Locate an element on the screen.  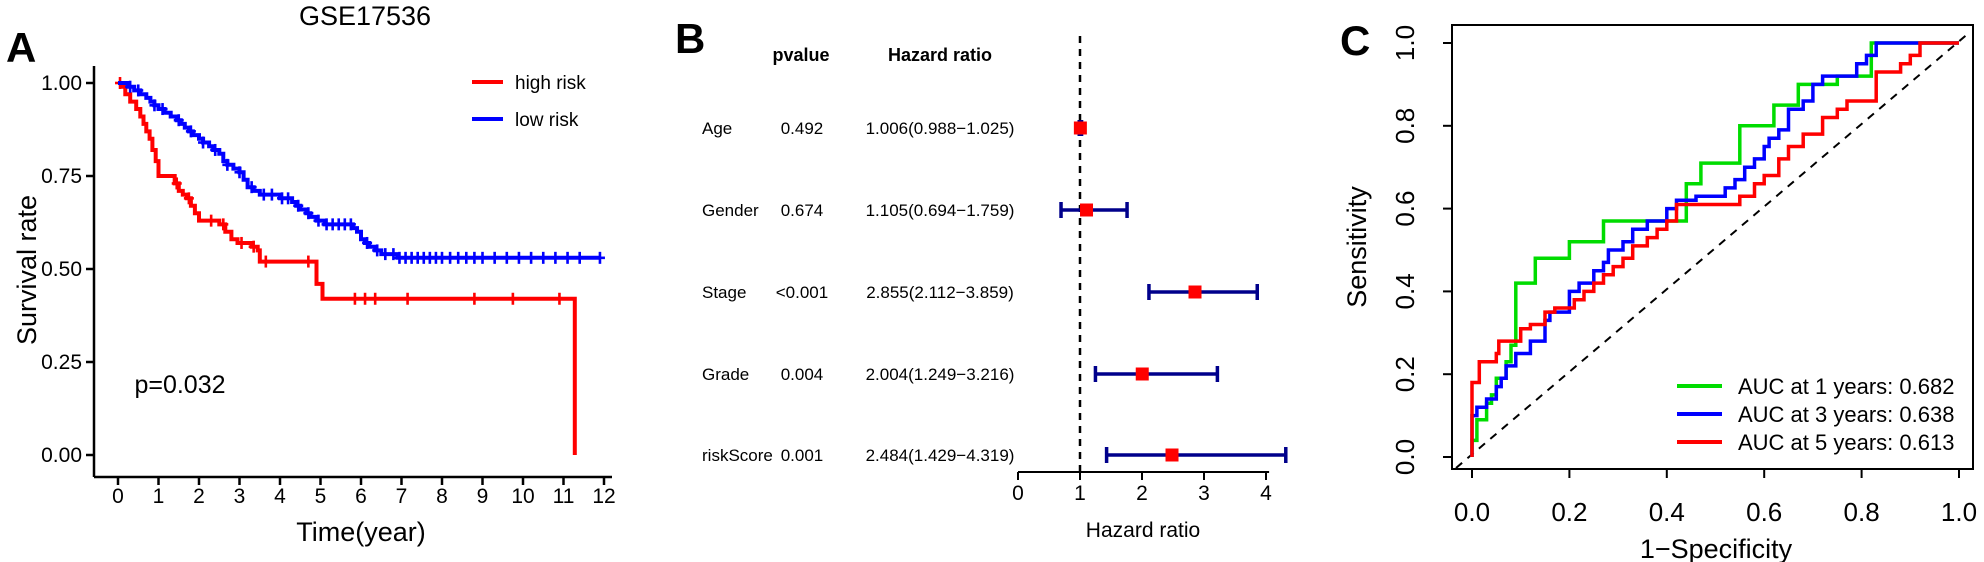
roc-x-tick-label: 0.8 is located at coordinates (1862, 512).